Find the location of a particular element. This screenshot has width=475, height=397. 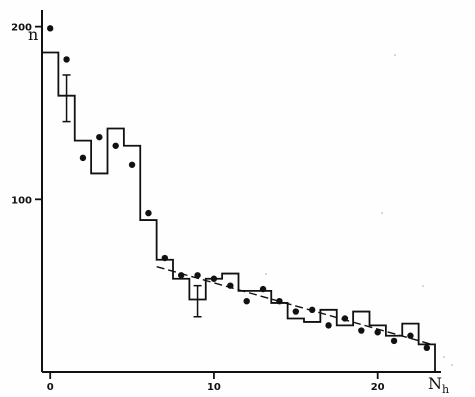

x-axis-title: Nh is located at coordinates (438, 385).